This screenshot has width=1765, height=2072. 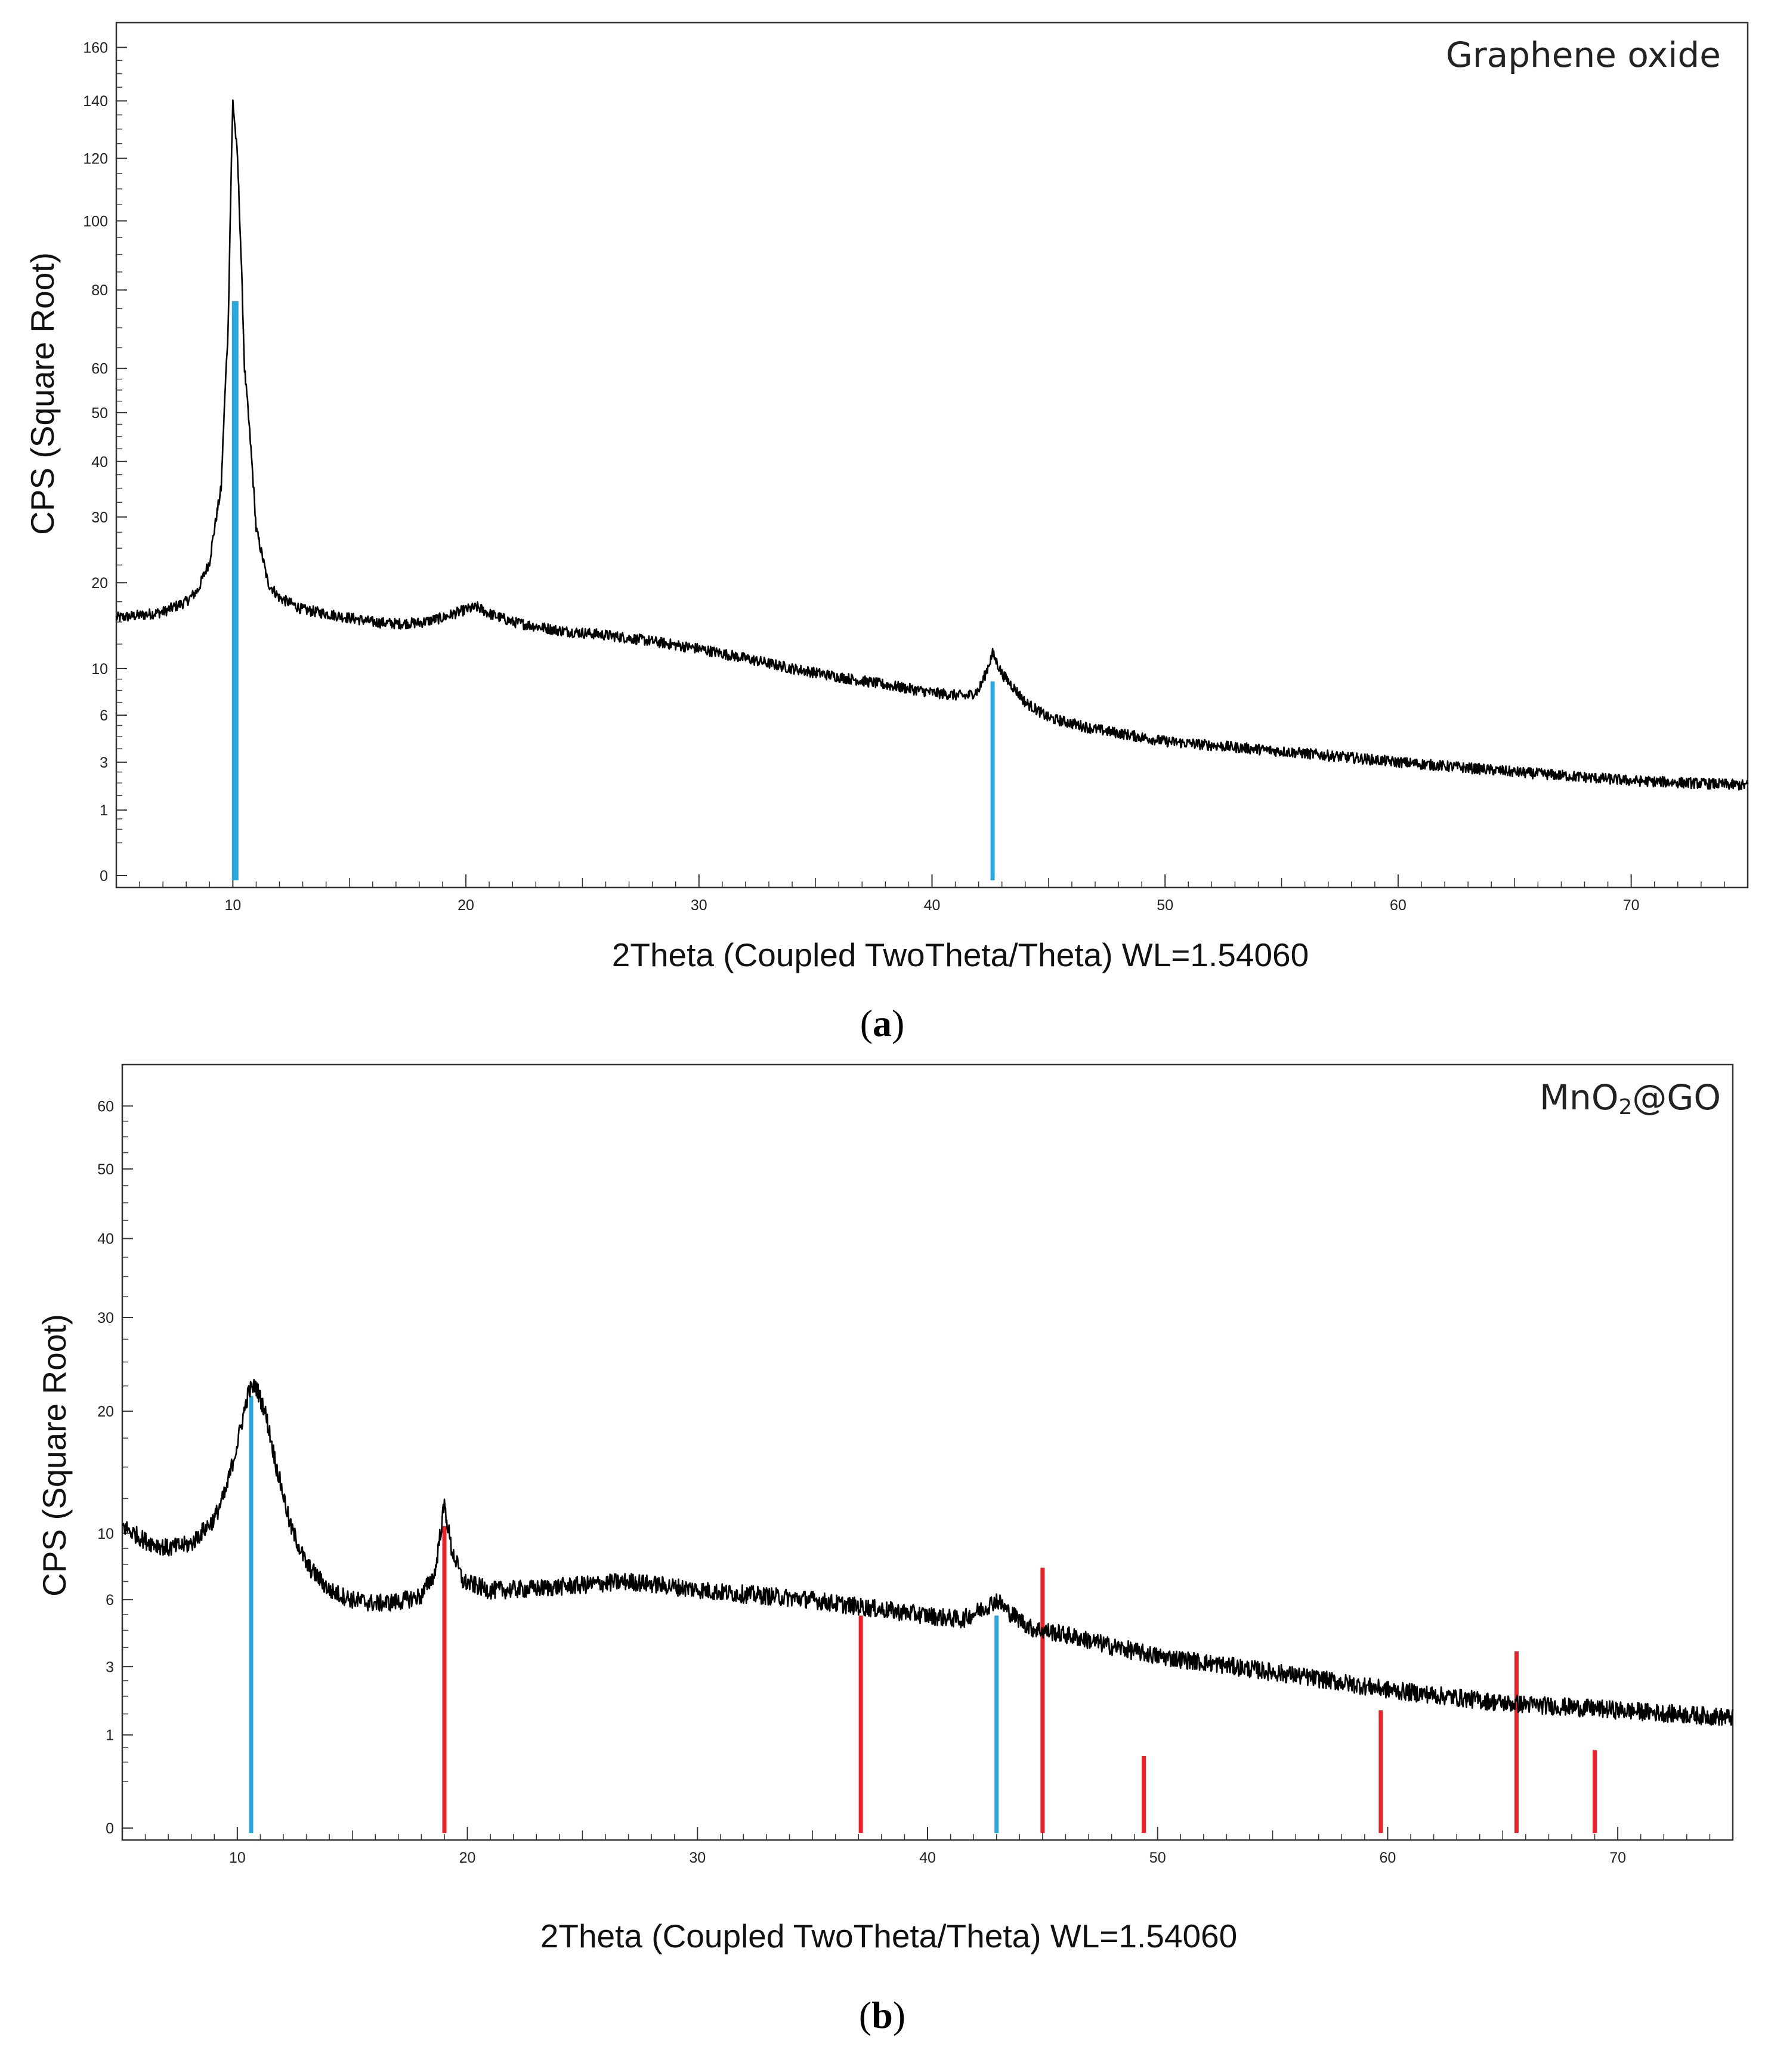 I want to click on panel-b-annotation-rest: @GO, so click(x=1676, y=1097).